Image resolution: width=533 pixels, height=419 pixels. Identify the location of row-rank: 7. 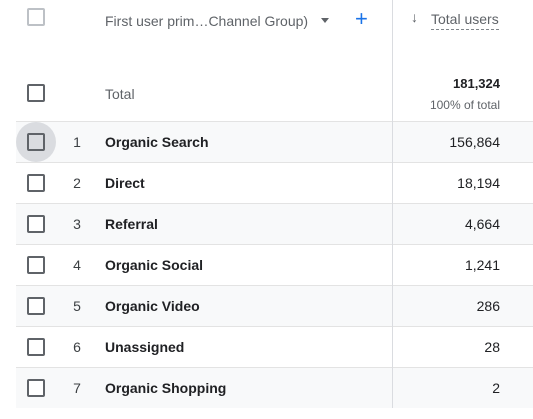
(77, 388).